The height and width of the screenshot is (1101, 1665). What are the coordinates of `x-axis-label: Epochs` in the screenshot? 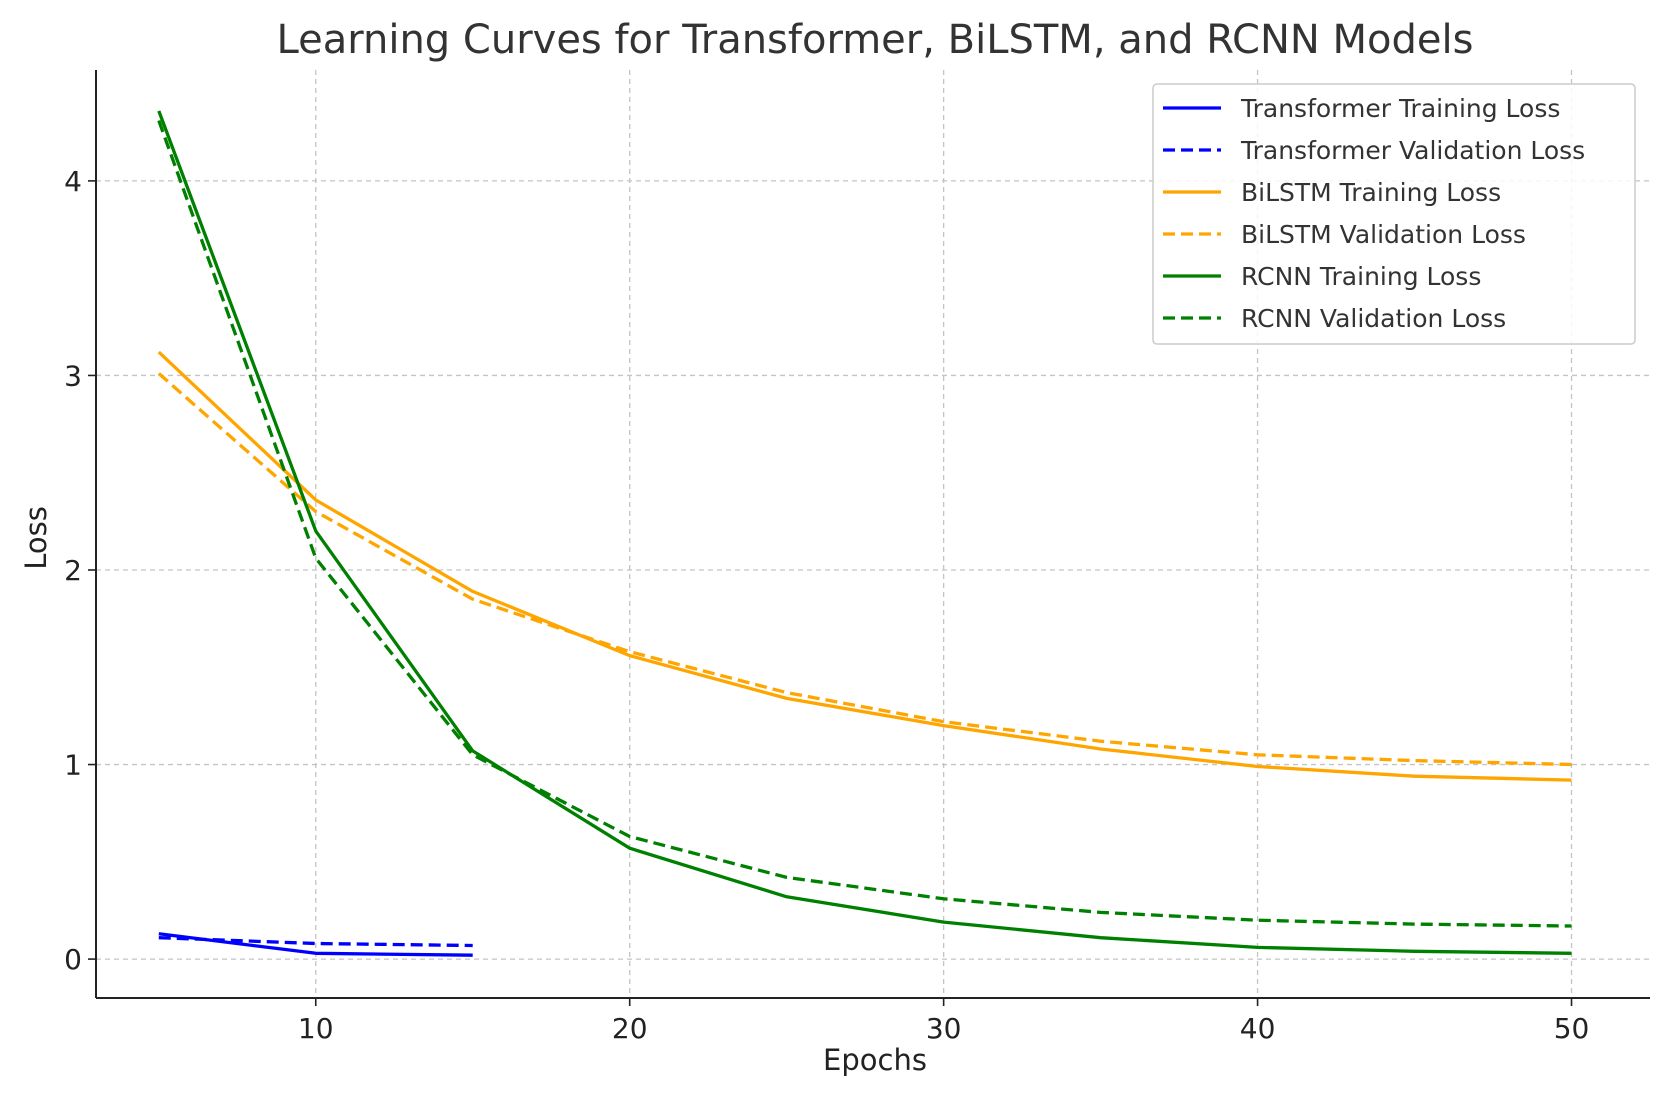 It's located at (875, 1060).